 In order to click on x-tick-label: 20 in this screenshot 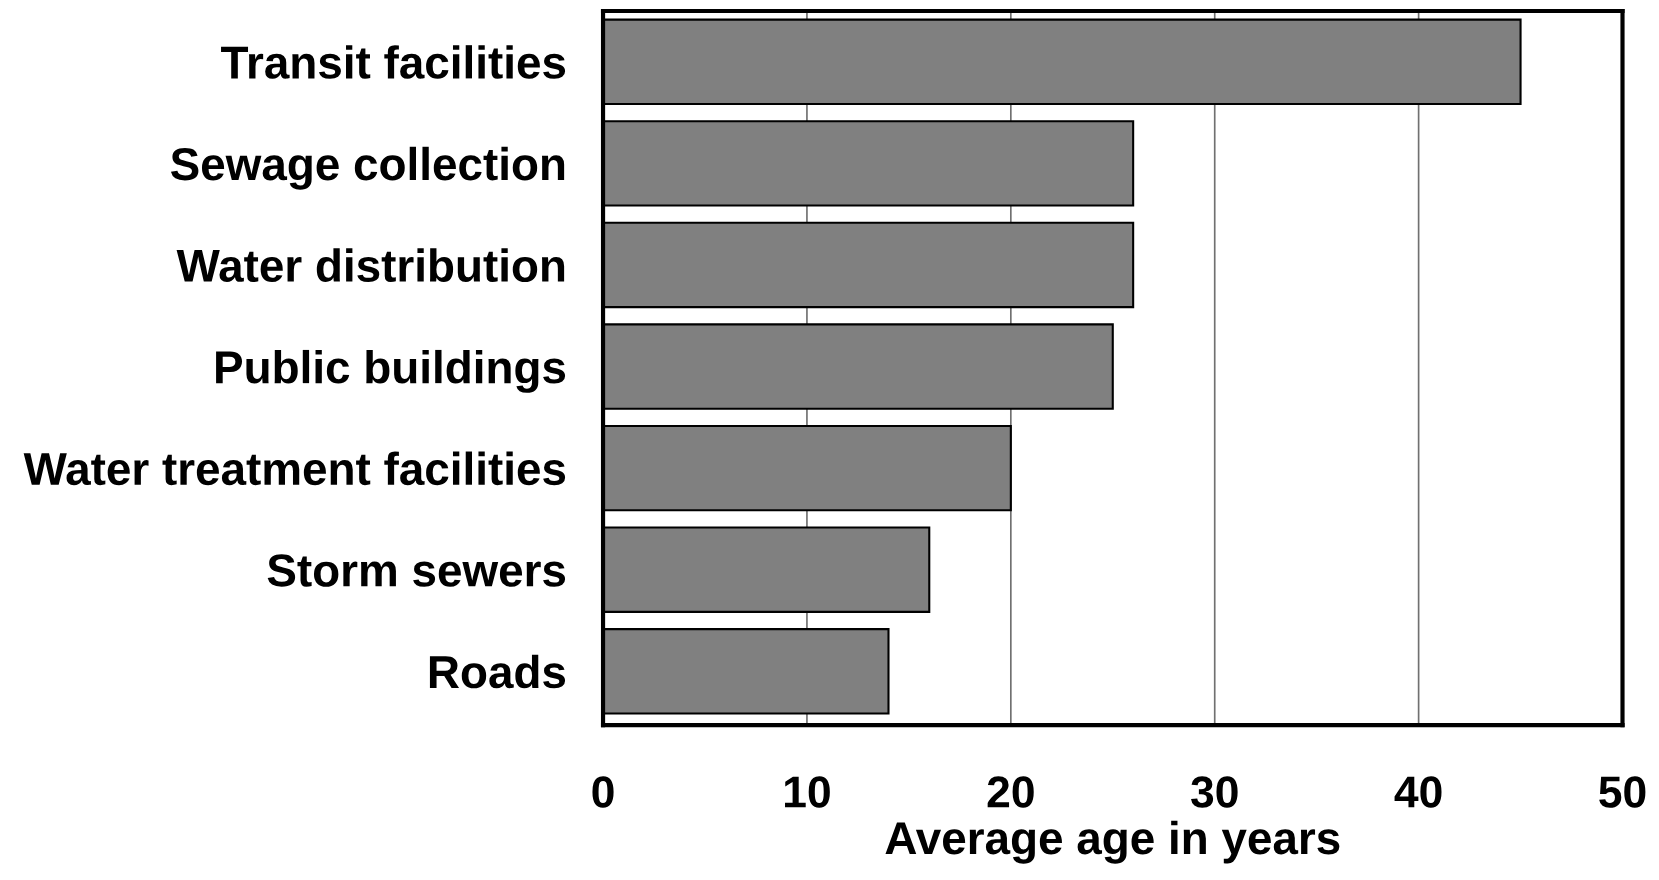, I will do `click(1010, 792)`.